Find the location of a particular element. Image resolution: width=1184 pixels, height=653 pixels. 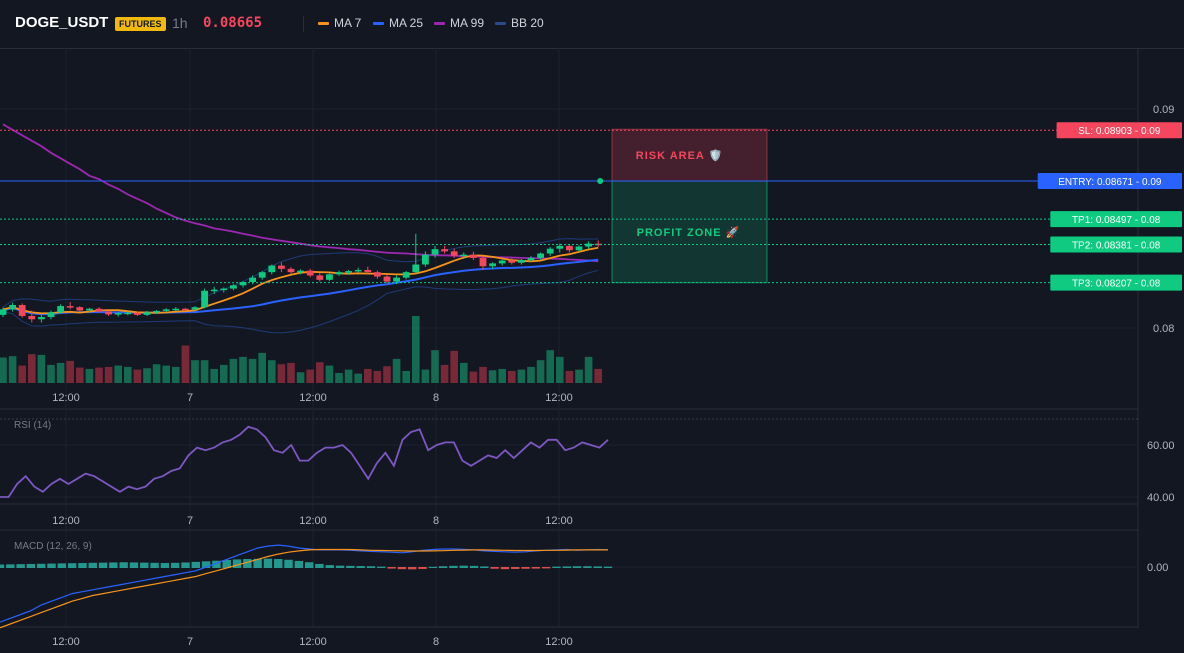

timeframe-selector: 1h is located at coordinates (180, 23).